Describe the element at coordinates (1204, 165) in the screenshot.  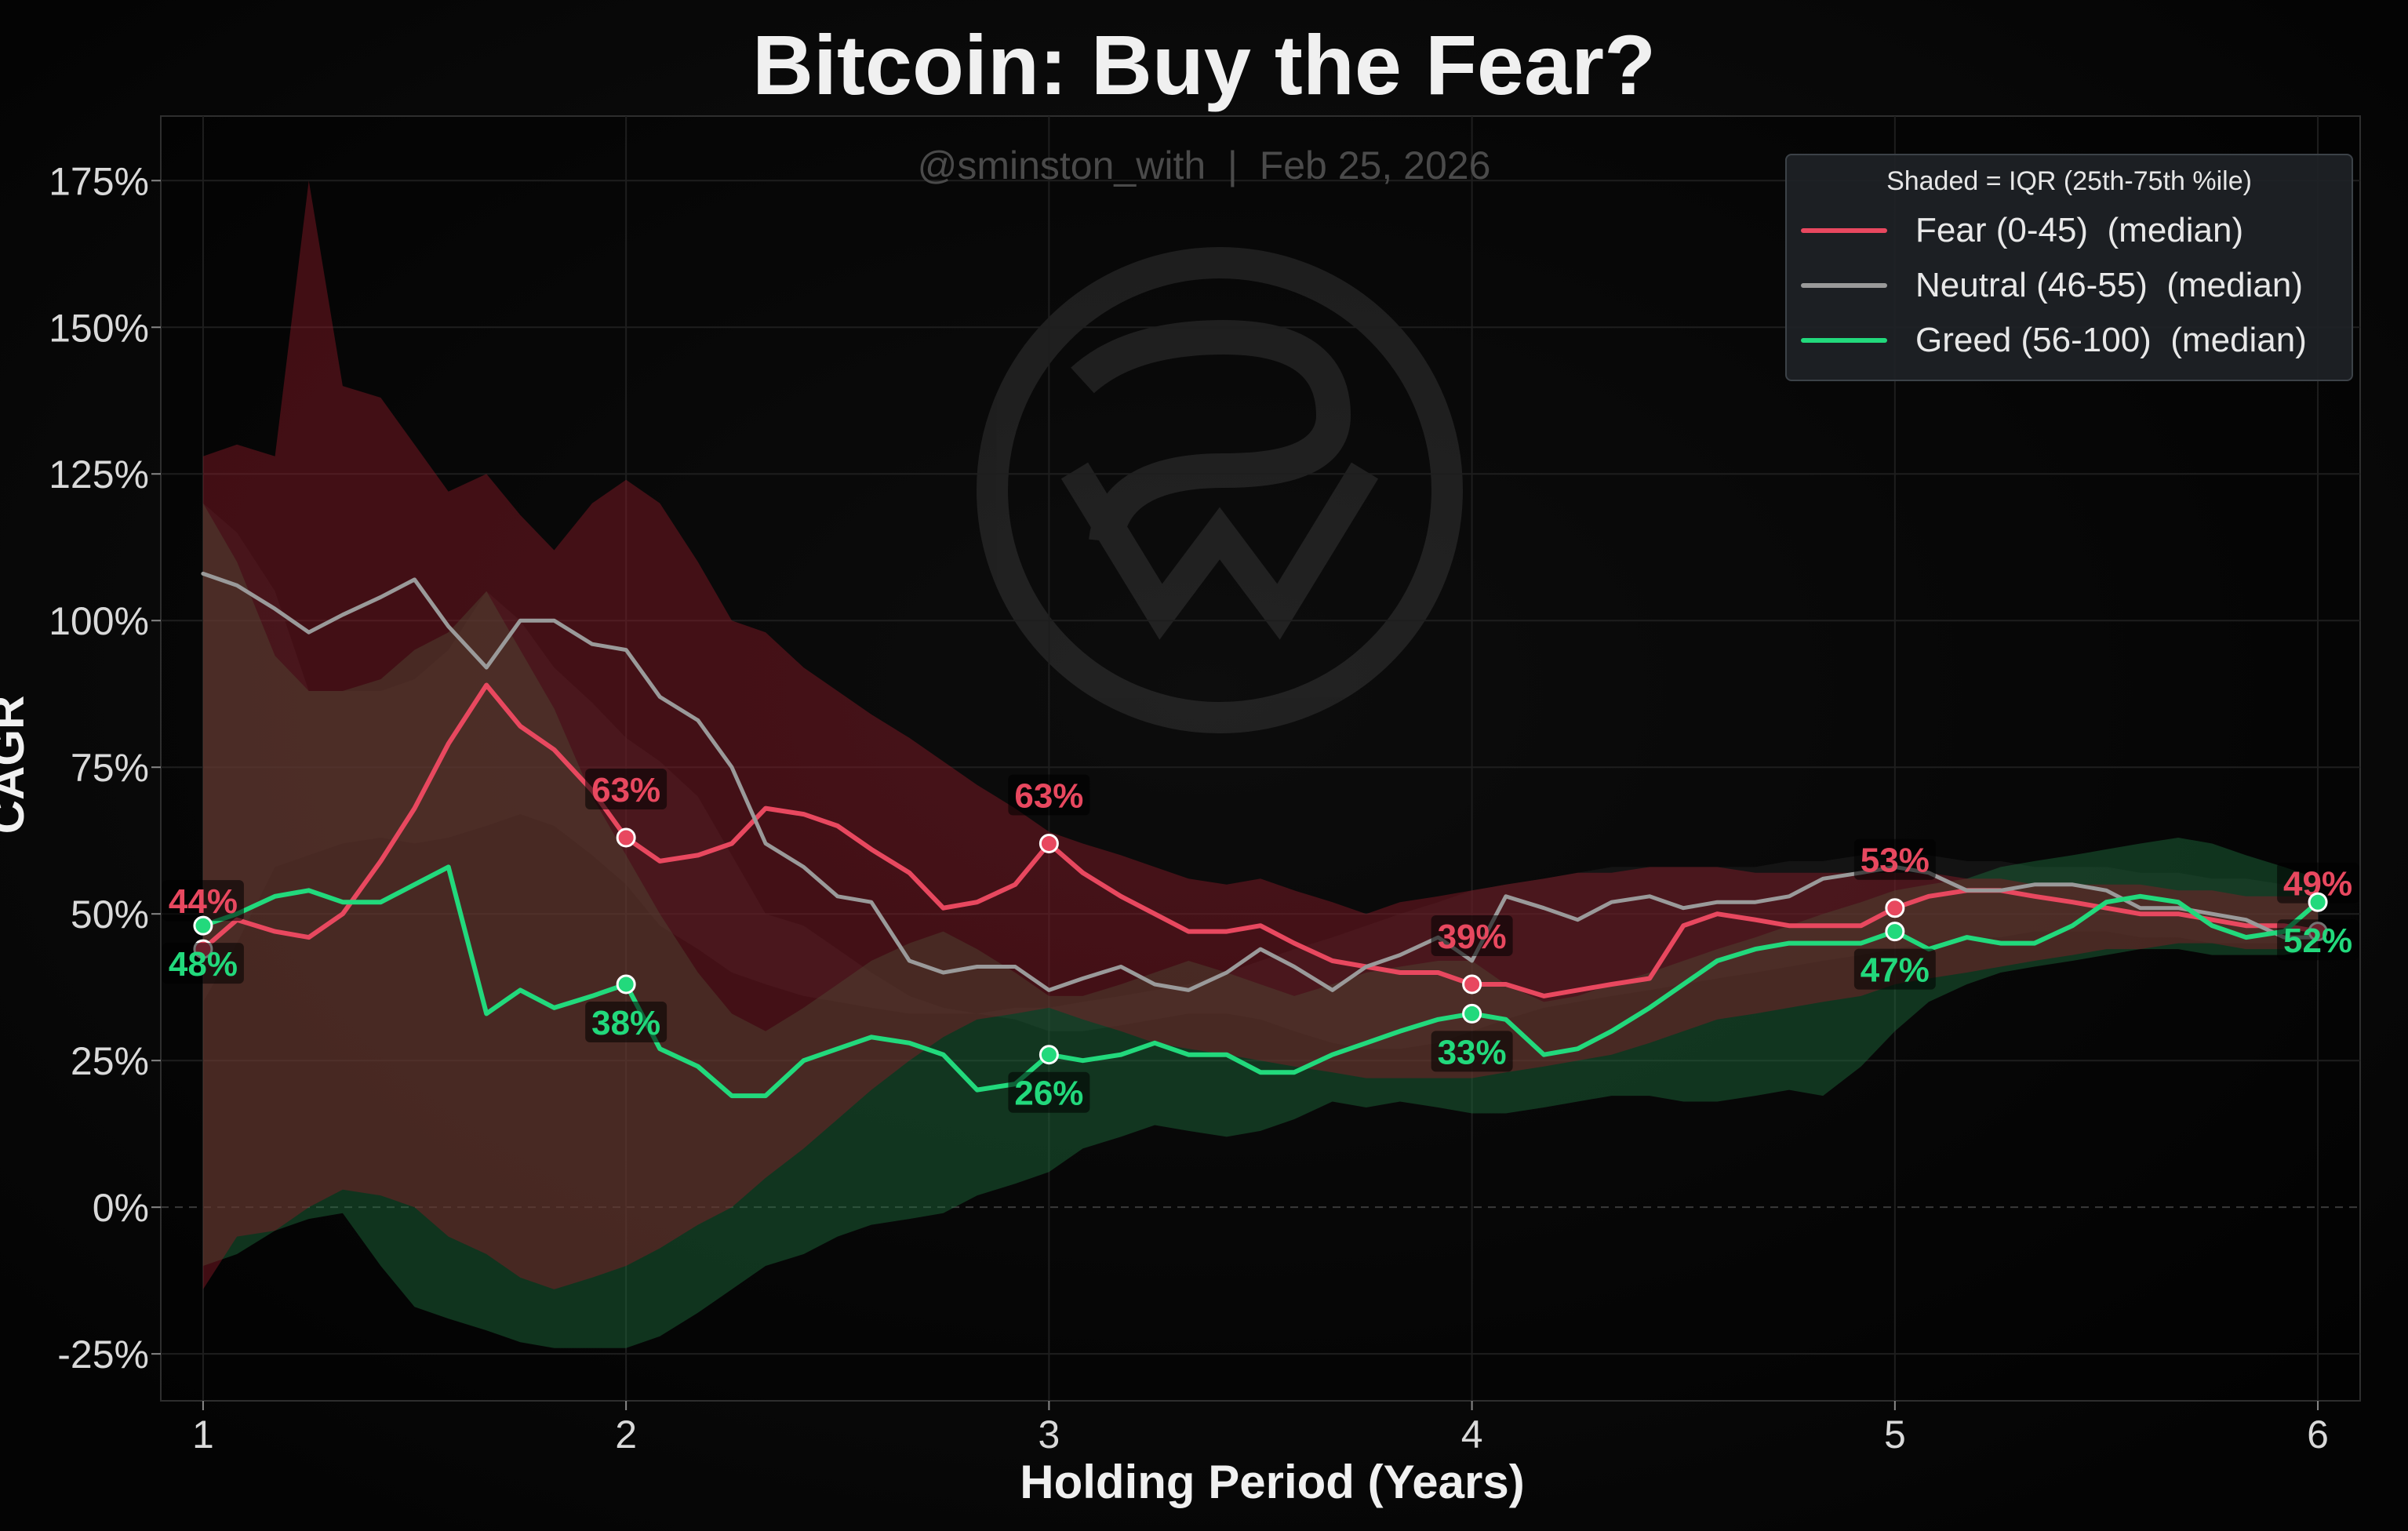
I see `chart-subtitle: @sminston_with | Feb 25, 2026` at that location.